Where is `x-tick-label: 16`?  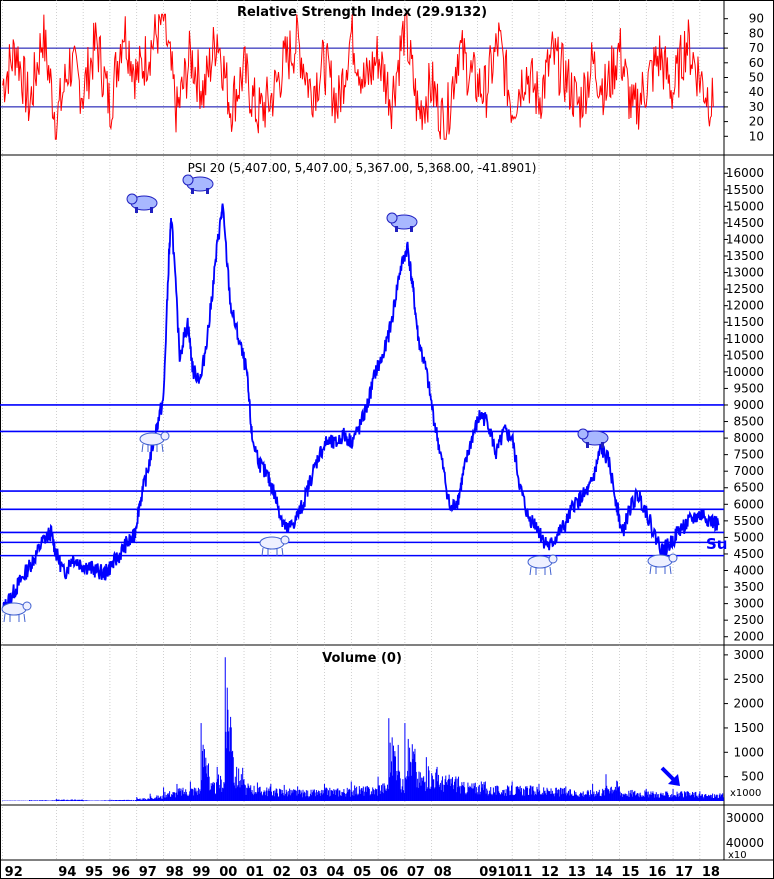
x-tick-label: 16 is located at coordinates (657, 872).